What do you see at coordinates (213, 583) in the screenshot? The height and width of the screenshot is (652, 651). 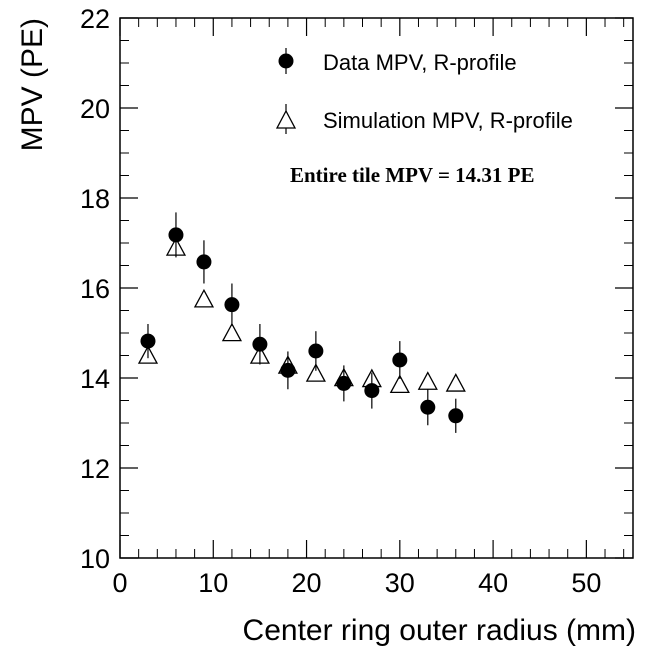 I see `x-tick-label: 10` at bounding box center [213, 583].